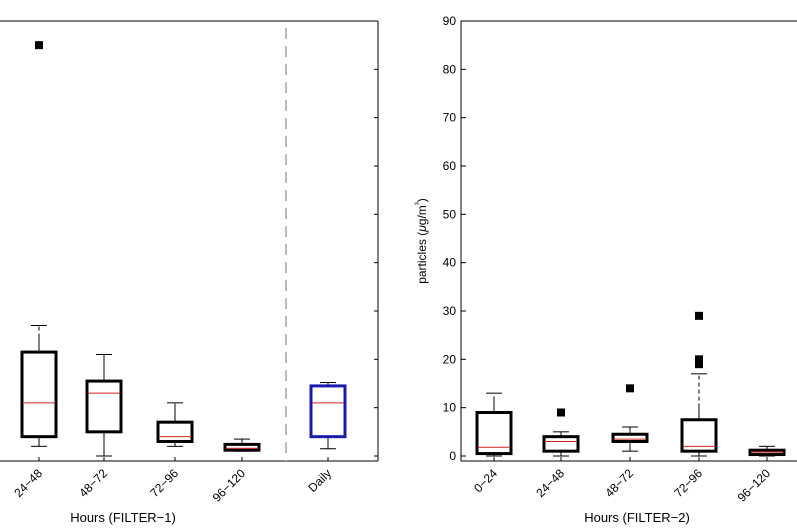 This screenshot has width=797, height=532. I want to click on filter2-0-24-box, so click(494, 424).